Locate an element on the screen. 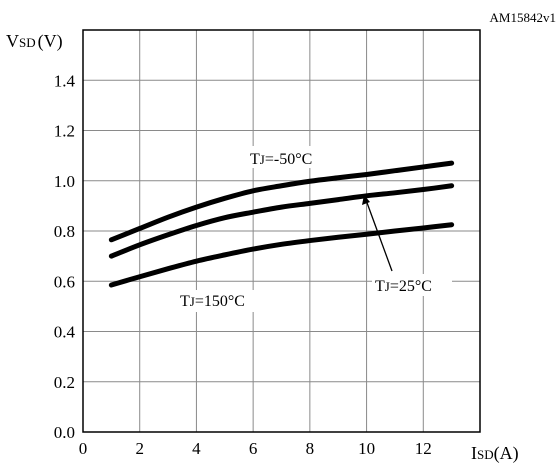 The image size is (559, 464). y-axis-title-unit: (V) is located at coordinates (50, 41).